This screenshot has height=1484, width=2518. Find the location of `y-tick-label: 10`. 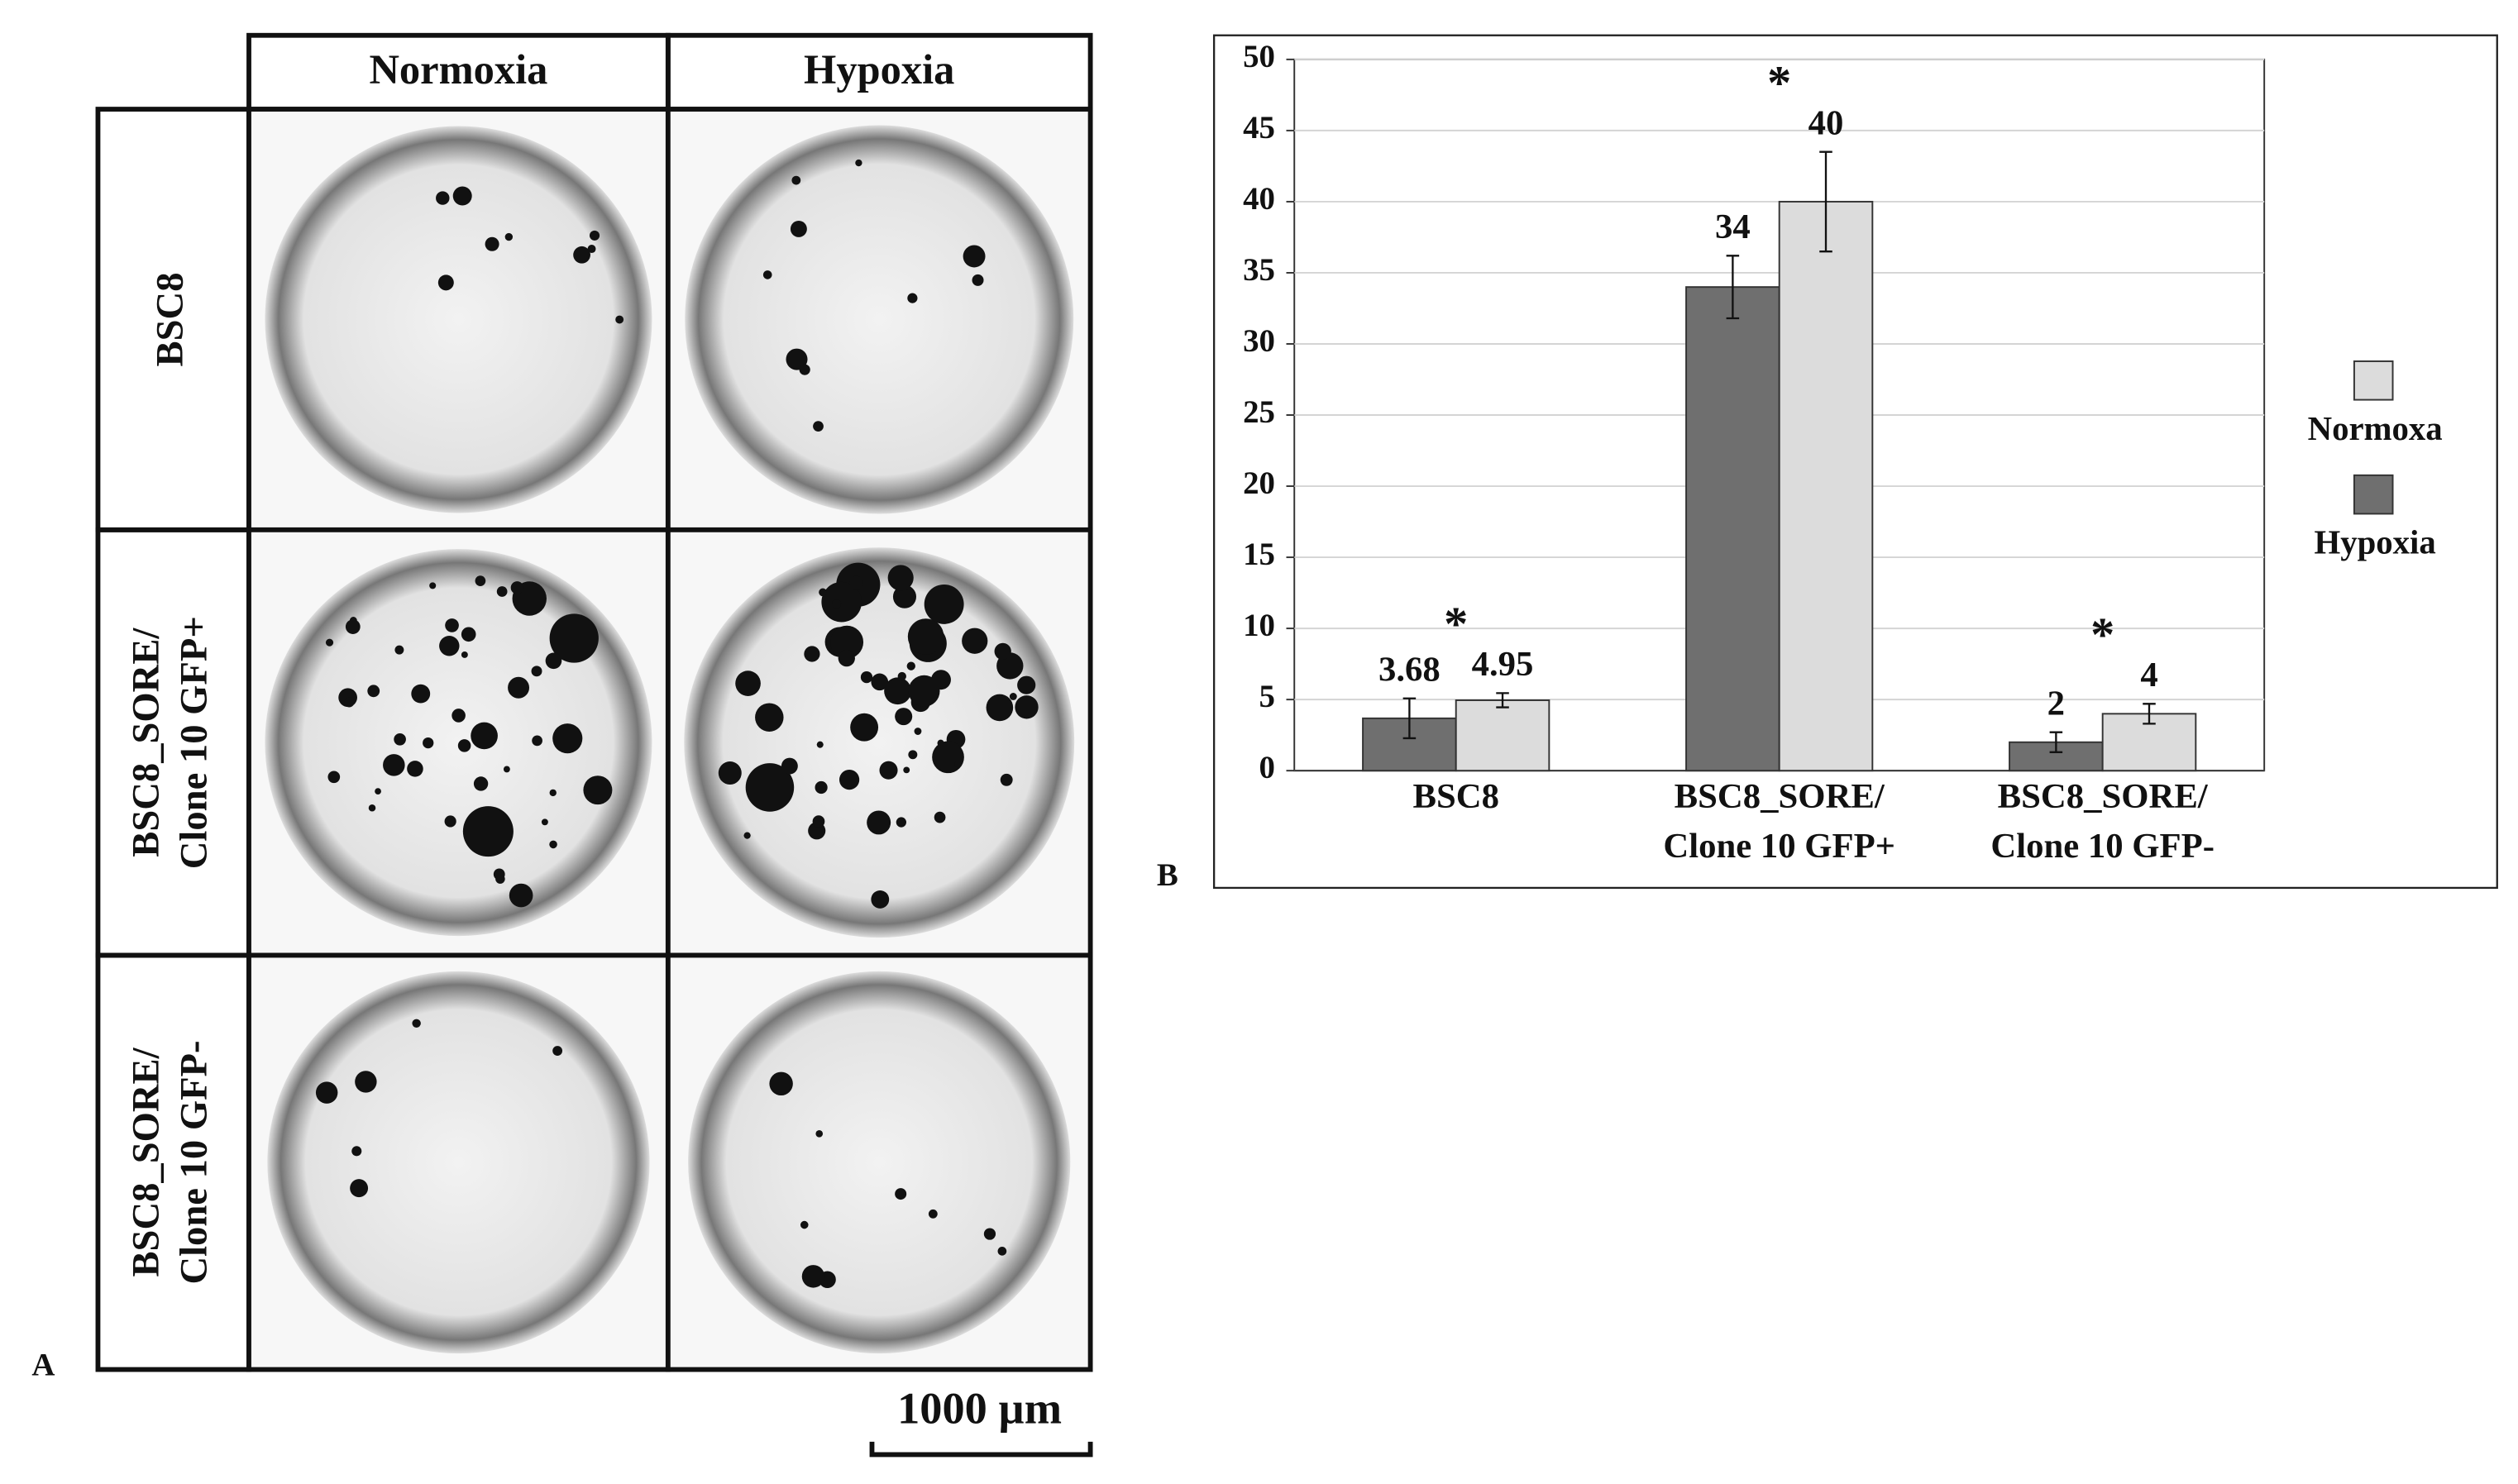

y-tick-label: 10 is located at coordinates (1259, 625).